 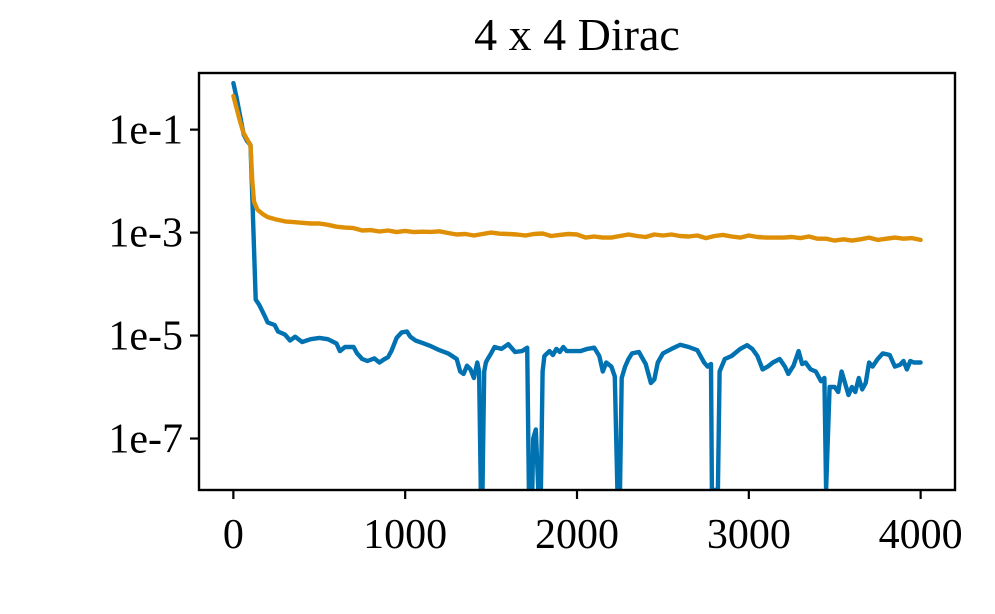 I want to click on x-tick-label: 4000, so click(x=921, y=535).